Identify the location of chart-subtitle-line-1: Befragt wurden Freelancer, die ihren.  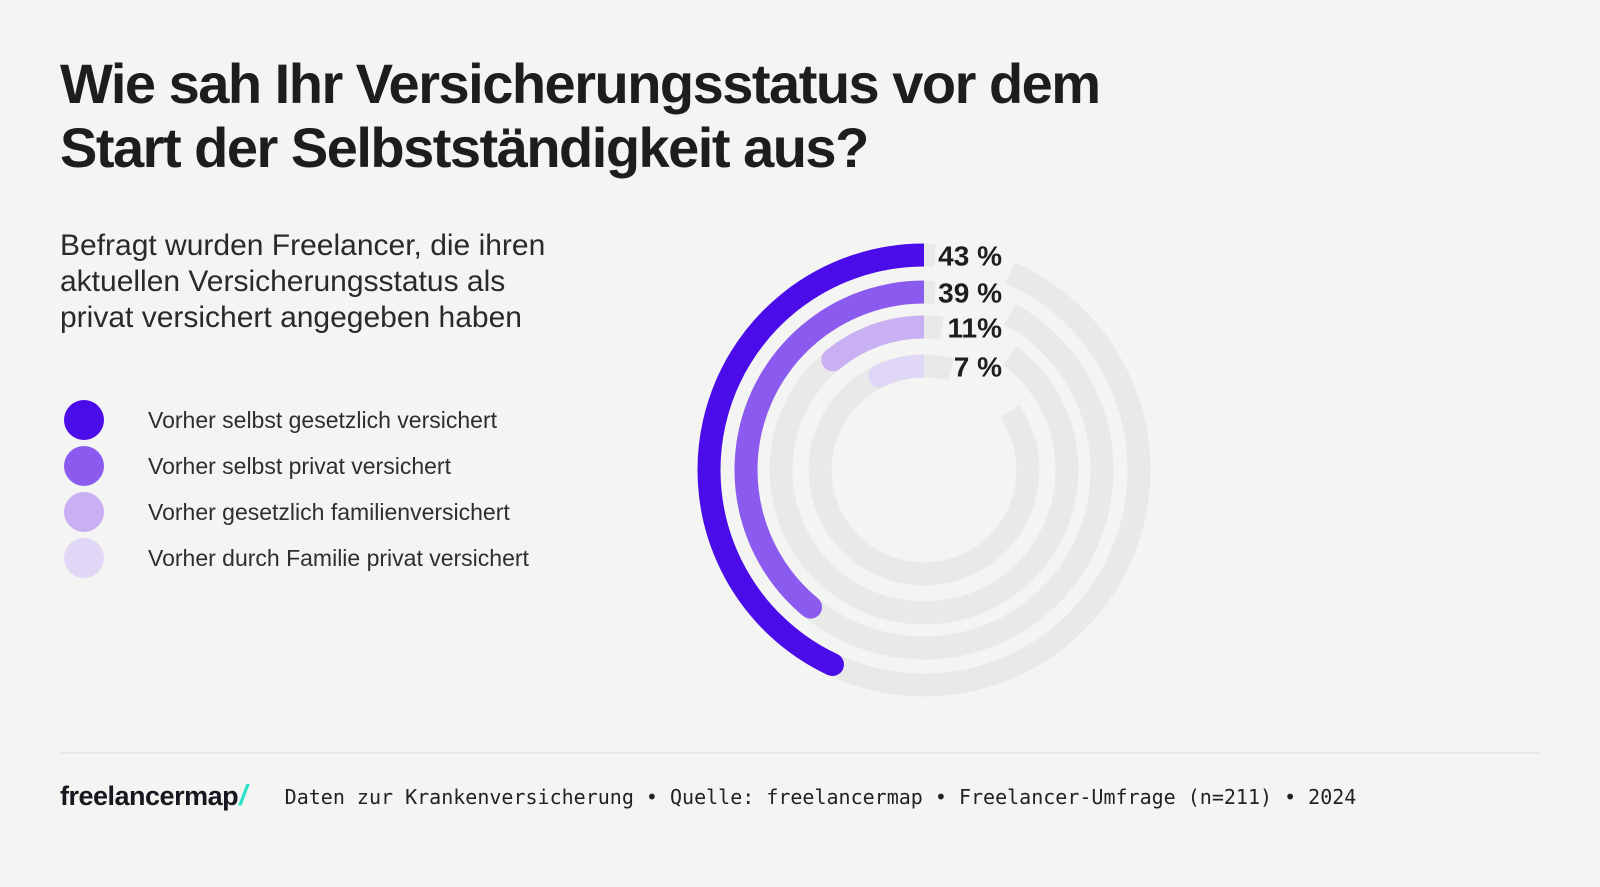
(303, 245).